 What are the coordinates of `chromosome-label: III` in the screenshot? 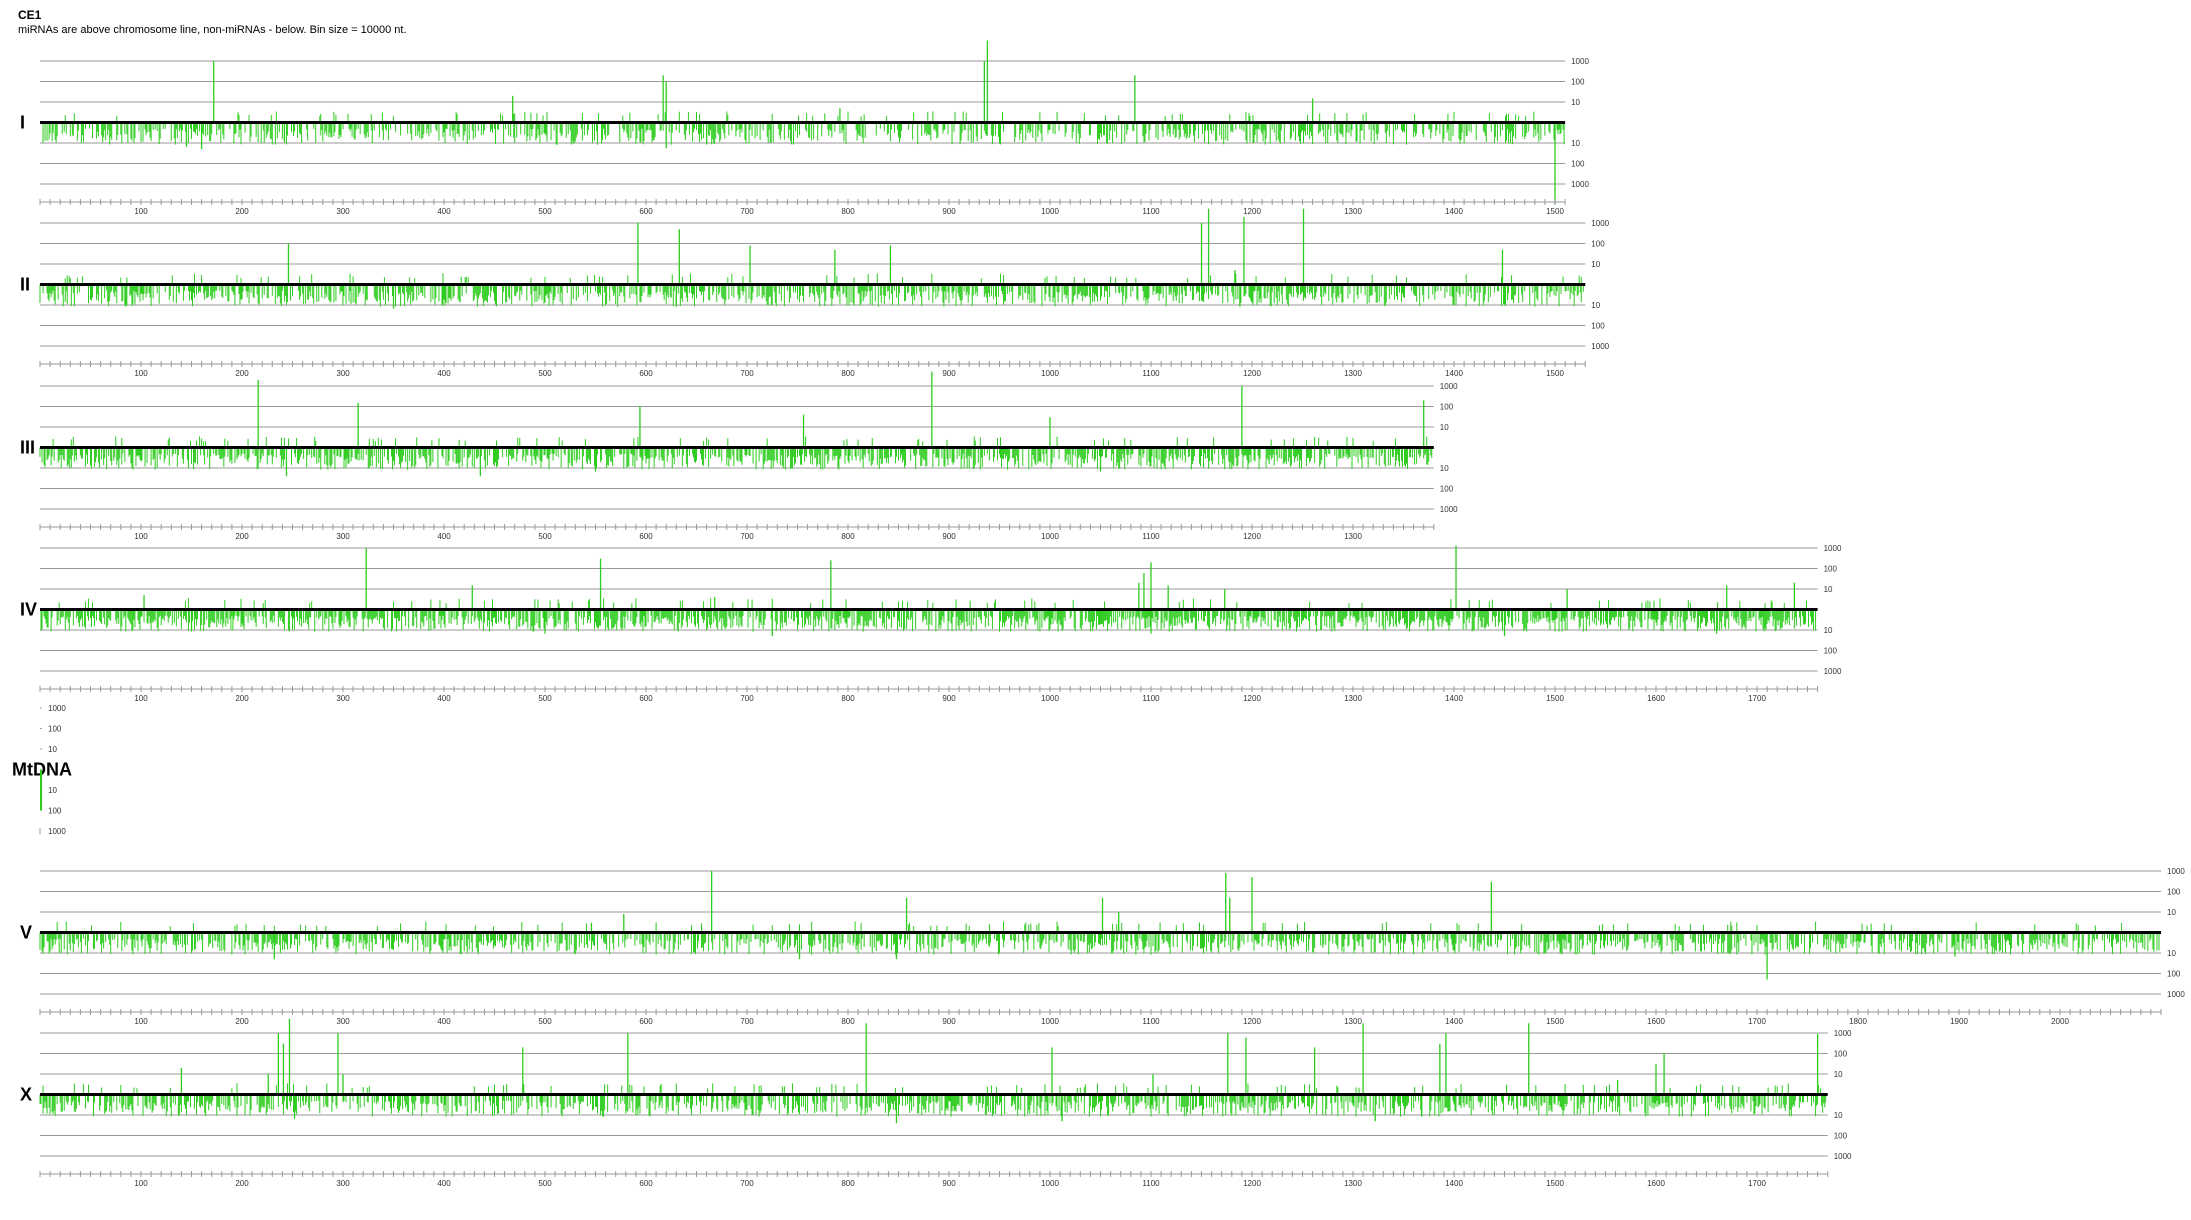 It's located at (27, 448).